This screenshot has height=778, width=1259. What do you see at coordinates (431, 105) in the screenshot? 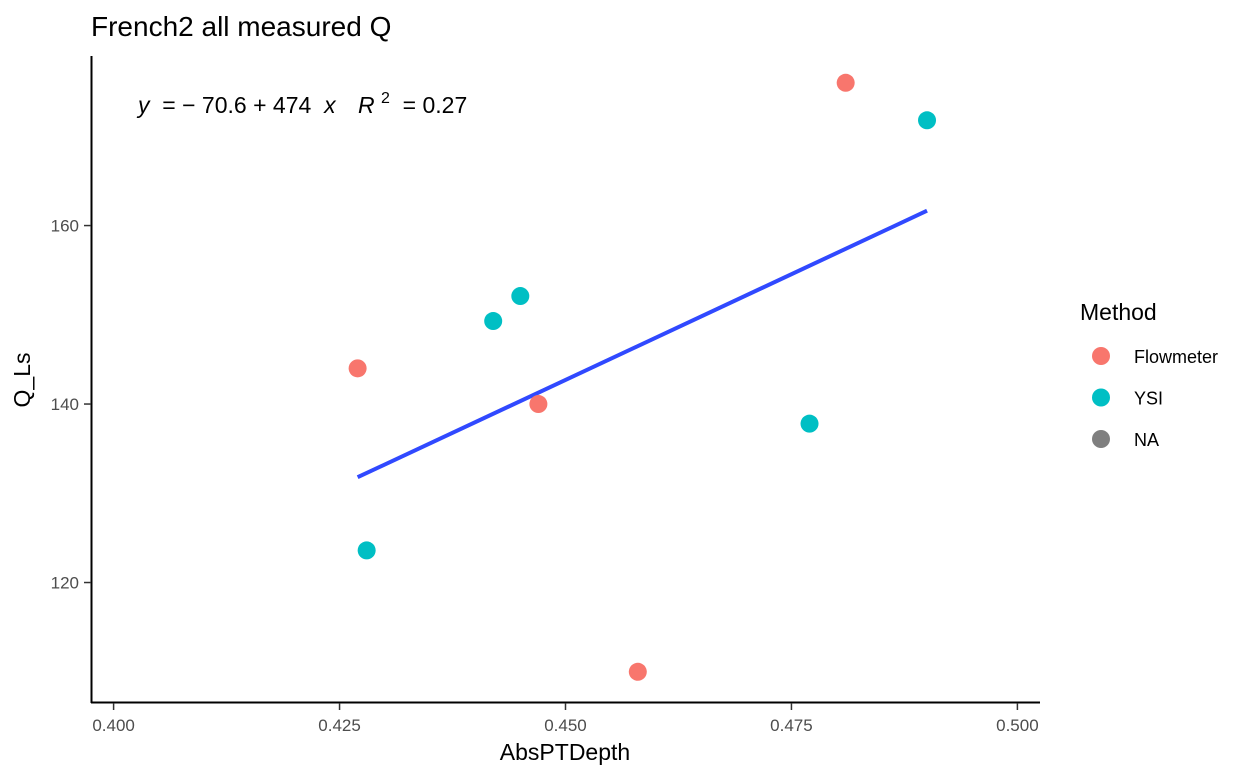
I see `eq-r-value: = 0.27` at bounding box center [431, 105].